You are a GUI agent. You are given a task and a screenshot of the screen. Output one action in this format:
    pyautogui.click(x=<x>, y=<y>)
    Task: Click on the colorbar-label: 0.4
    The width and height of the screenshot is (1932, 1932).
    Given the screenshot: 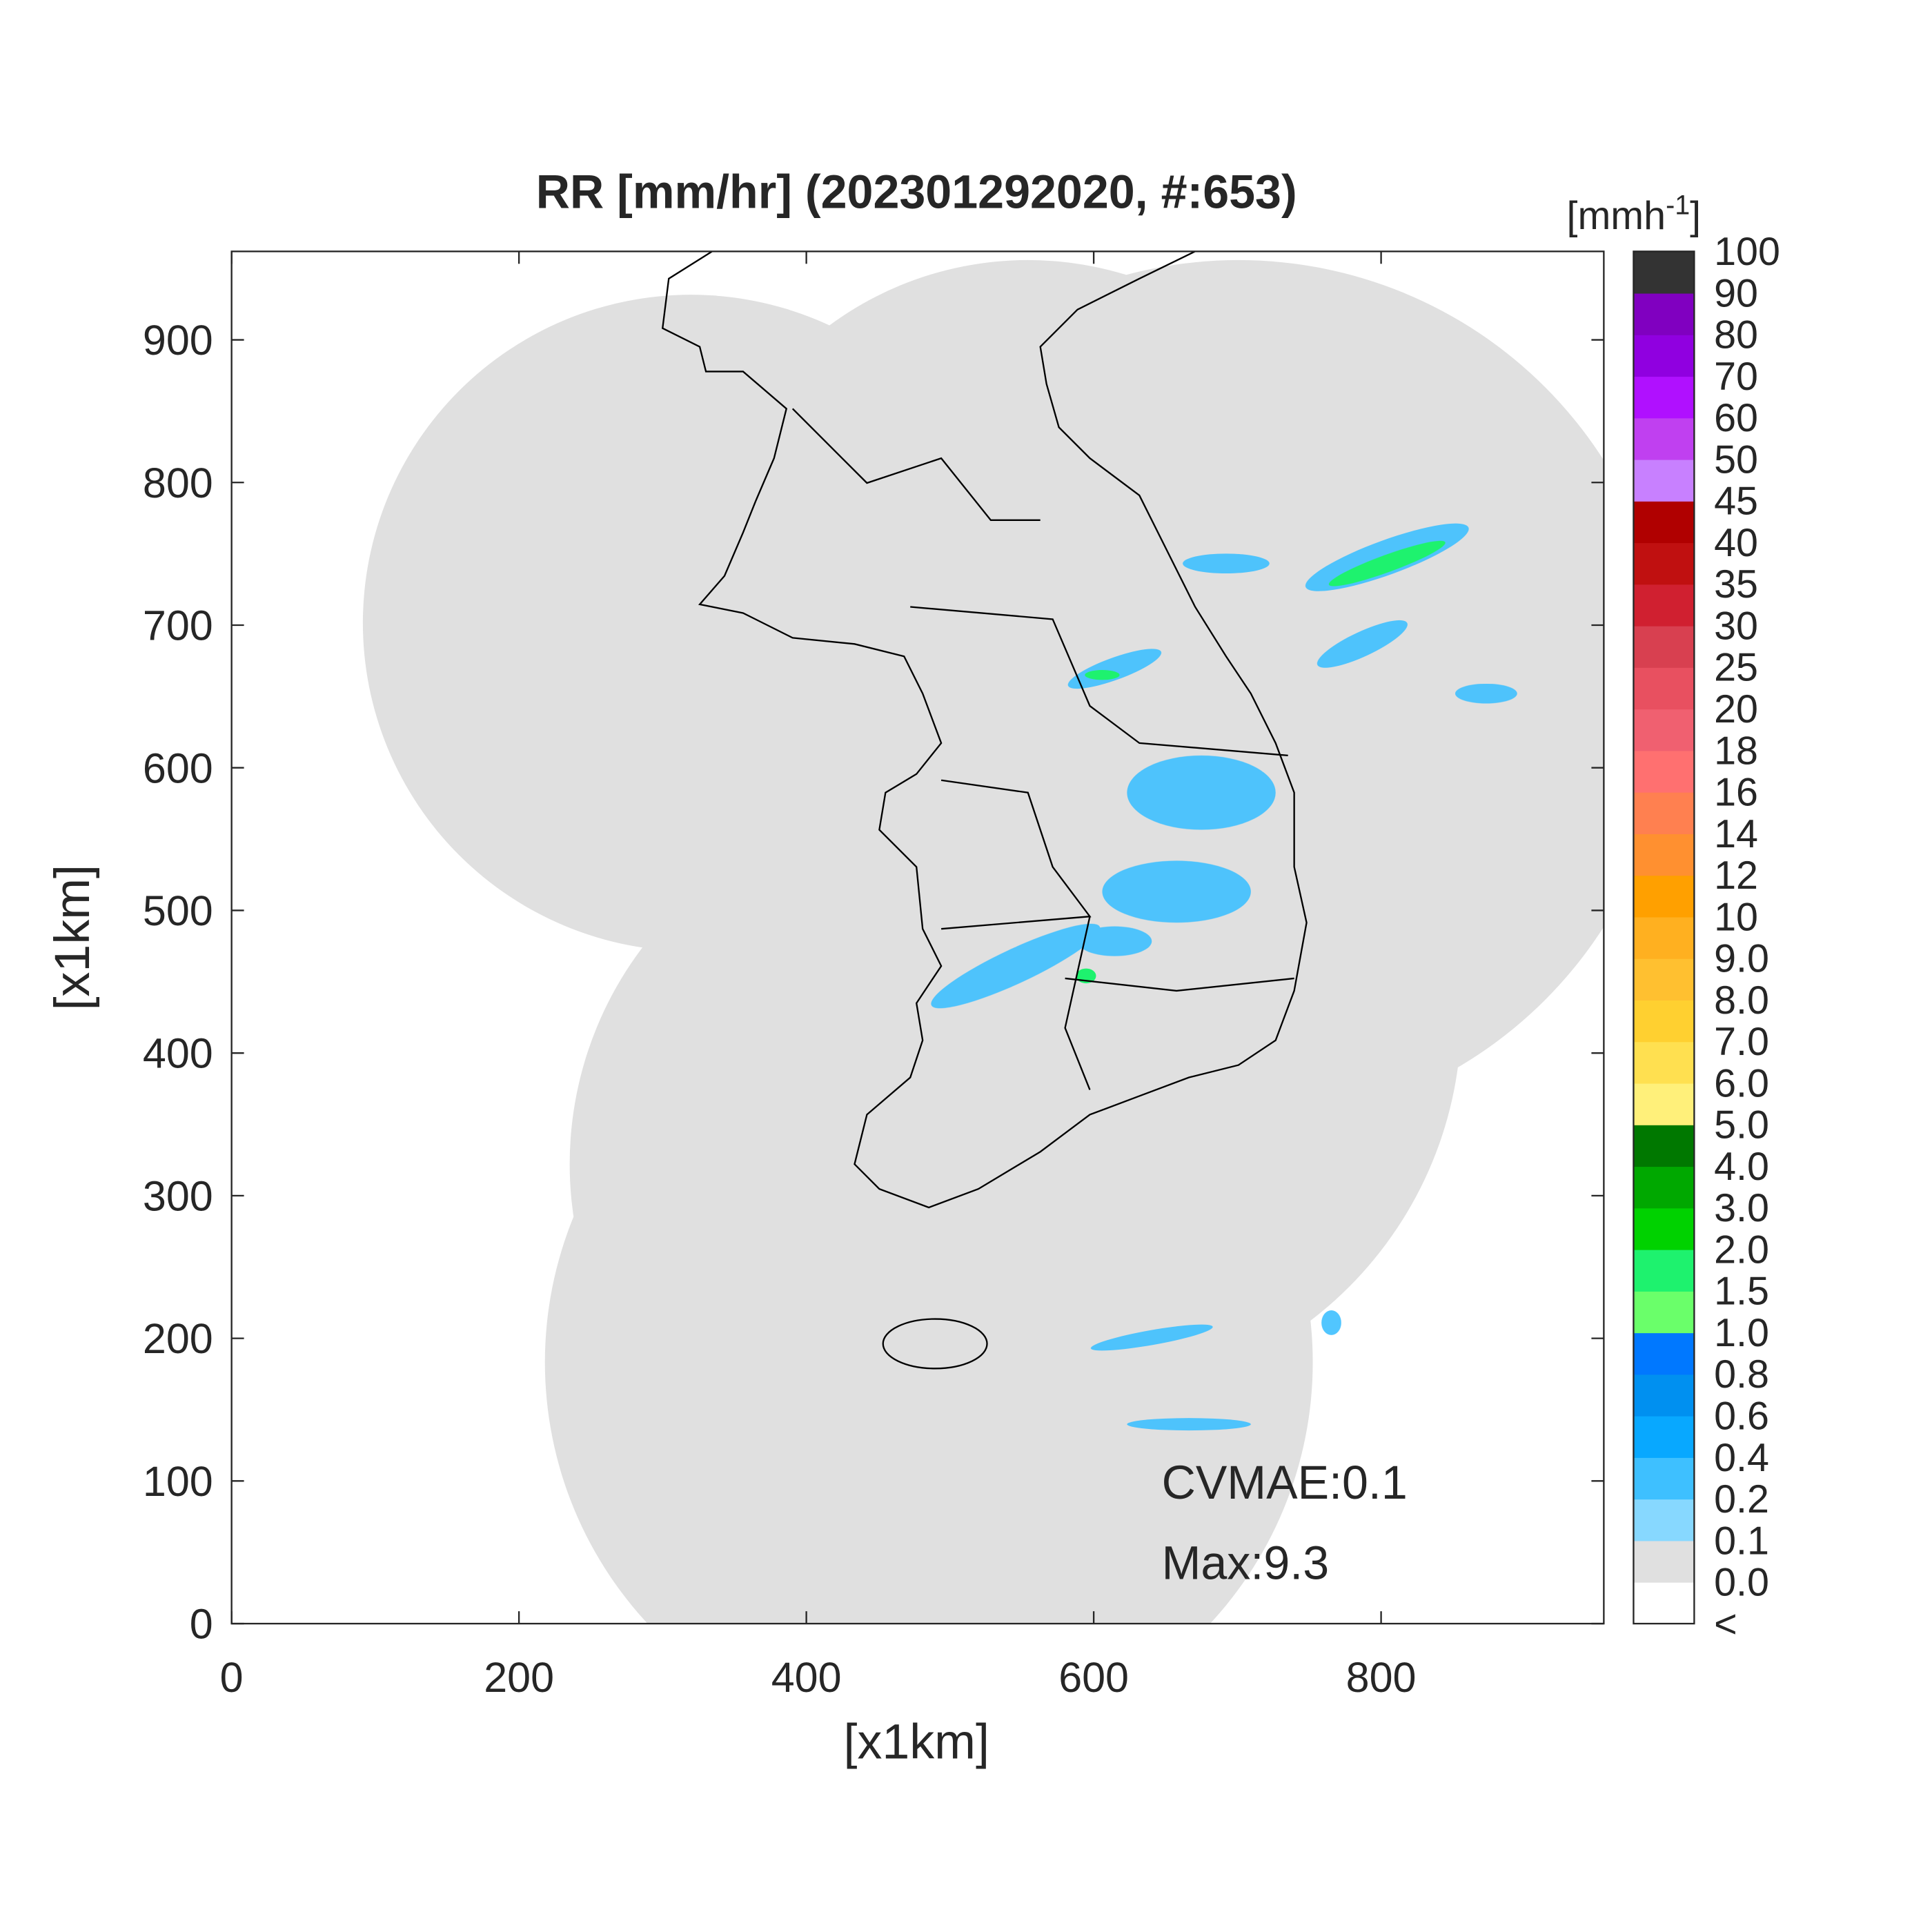 What is the action you would take?
    pyautogui.click(x=1741, y=1458)
    